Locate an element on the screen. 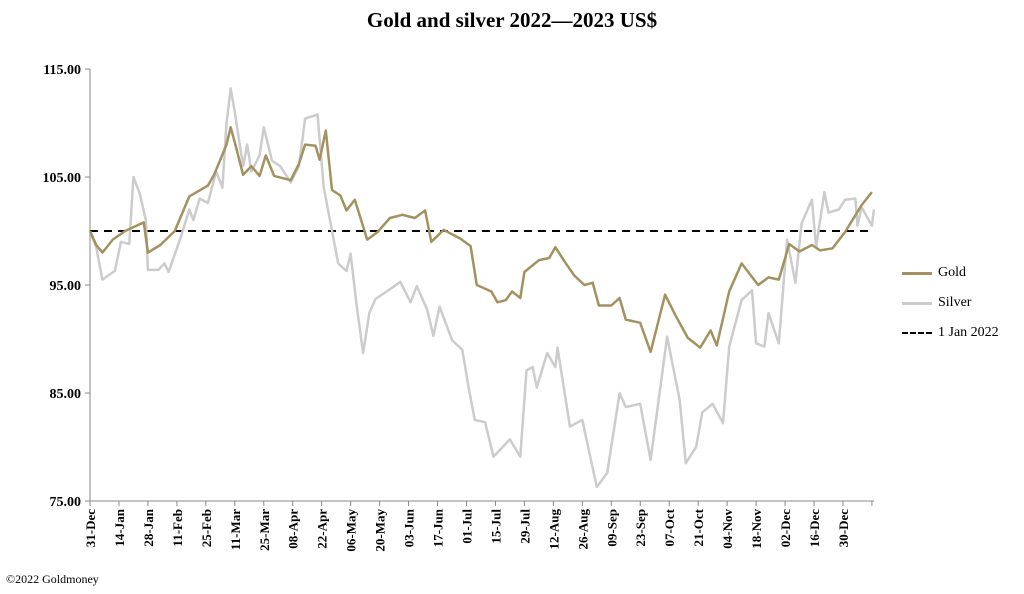 The image size is (1024, 594). x-tick-label: 30-Dec is located at coordinates (843, 528).